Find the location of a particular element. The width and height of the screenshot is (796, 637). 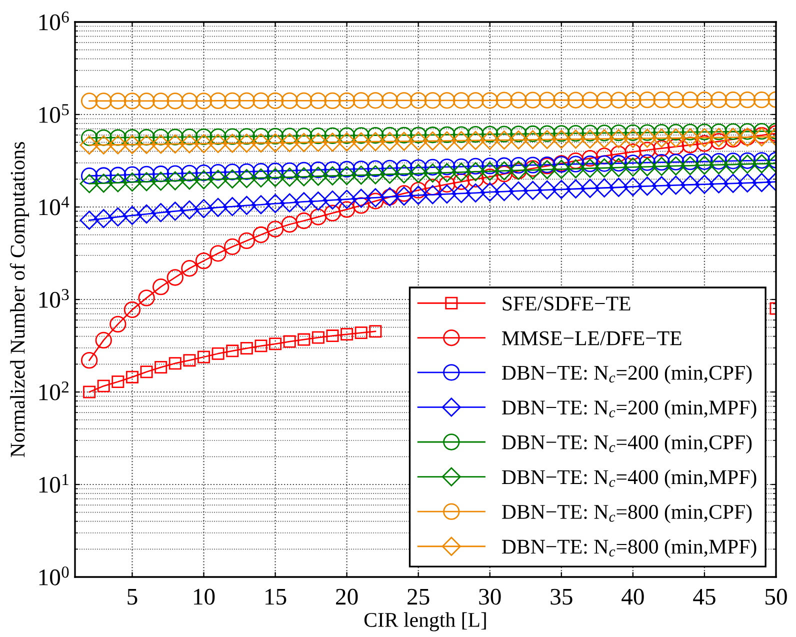

y-tick-label: 10$^{5}$ is located at coordinates (54, 113).